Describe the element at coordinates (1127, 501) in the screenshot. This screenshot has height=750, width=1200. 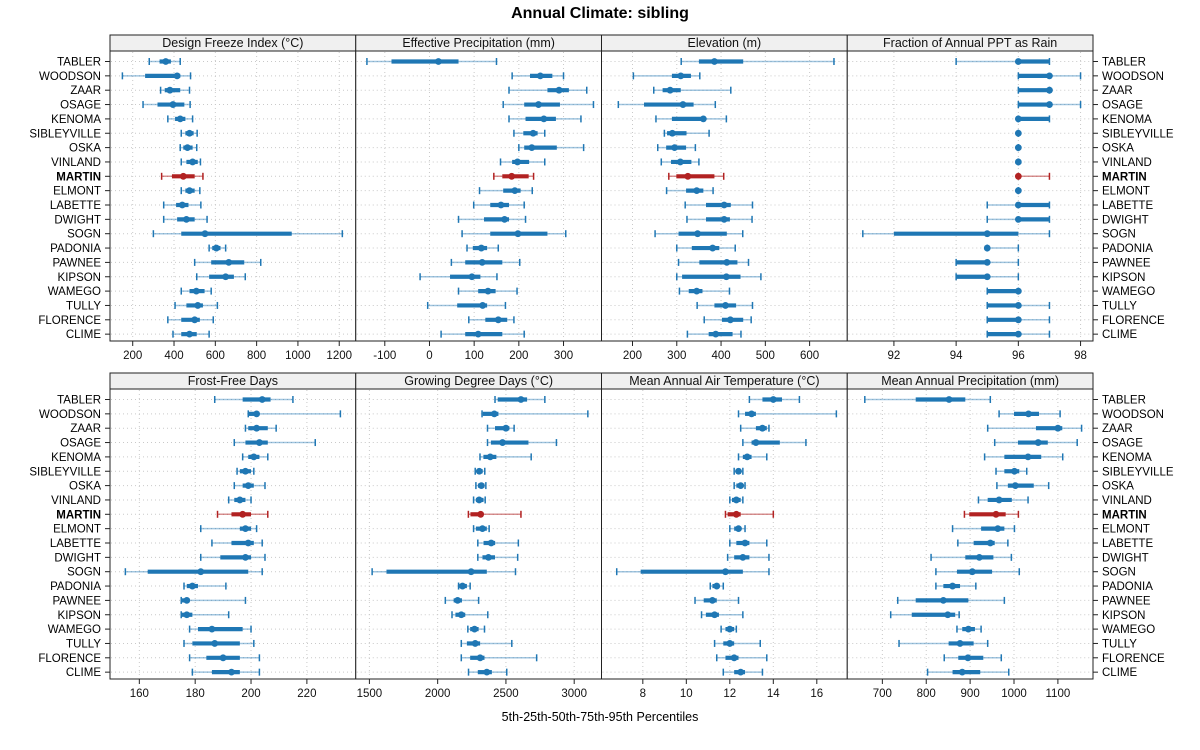
I see `station-label: VINLAND` at that location.